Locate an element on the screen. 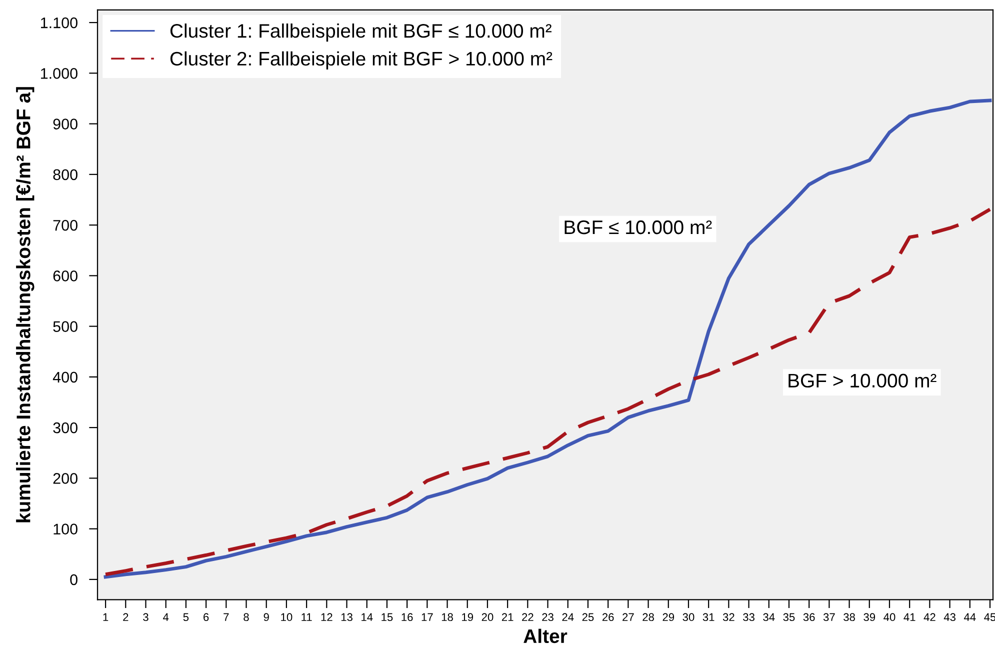 The image size is (995, 659). x-tick-label: 6 is located at coordinates (206, 617).